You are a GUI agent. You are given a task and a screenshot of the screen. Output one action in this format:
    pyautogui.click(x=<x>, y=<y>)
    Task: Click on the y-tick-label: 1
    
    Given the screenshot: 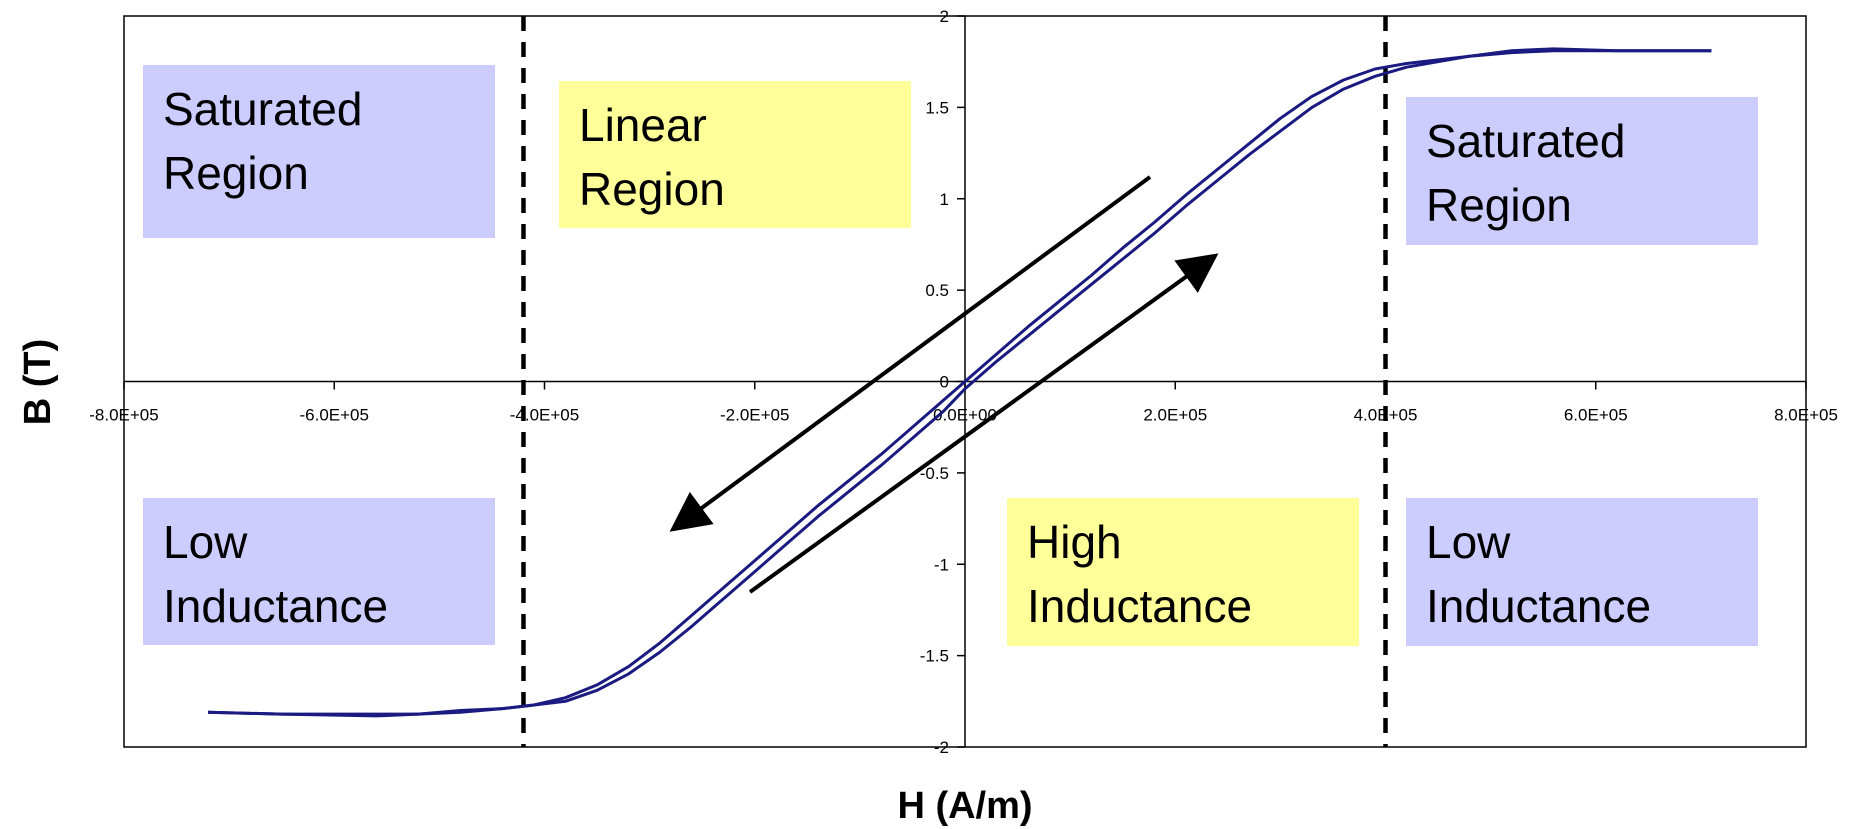 What is the action you would take?
    pyautogui.click(x=944, y=199)
    